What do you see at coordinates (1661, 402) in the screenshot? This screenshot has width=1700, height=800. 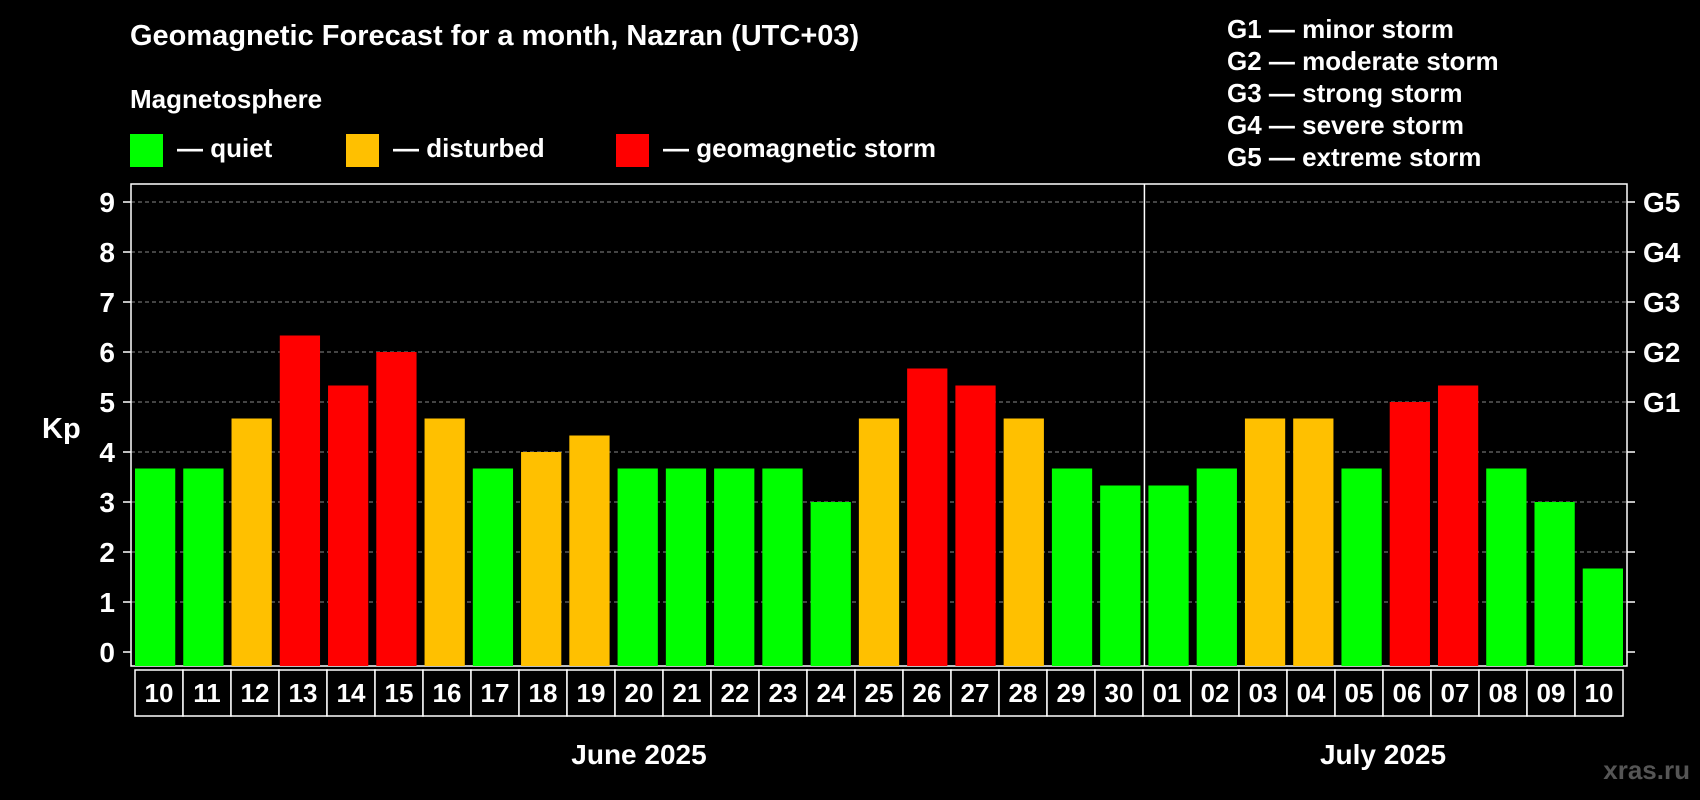 I see `g-level-g1: G1` at bounding box center [1661, 402].